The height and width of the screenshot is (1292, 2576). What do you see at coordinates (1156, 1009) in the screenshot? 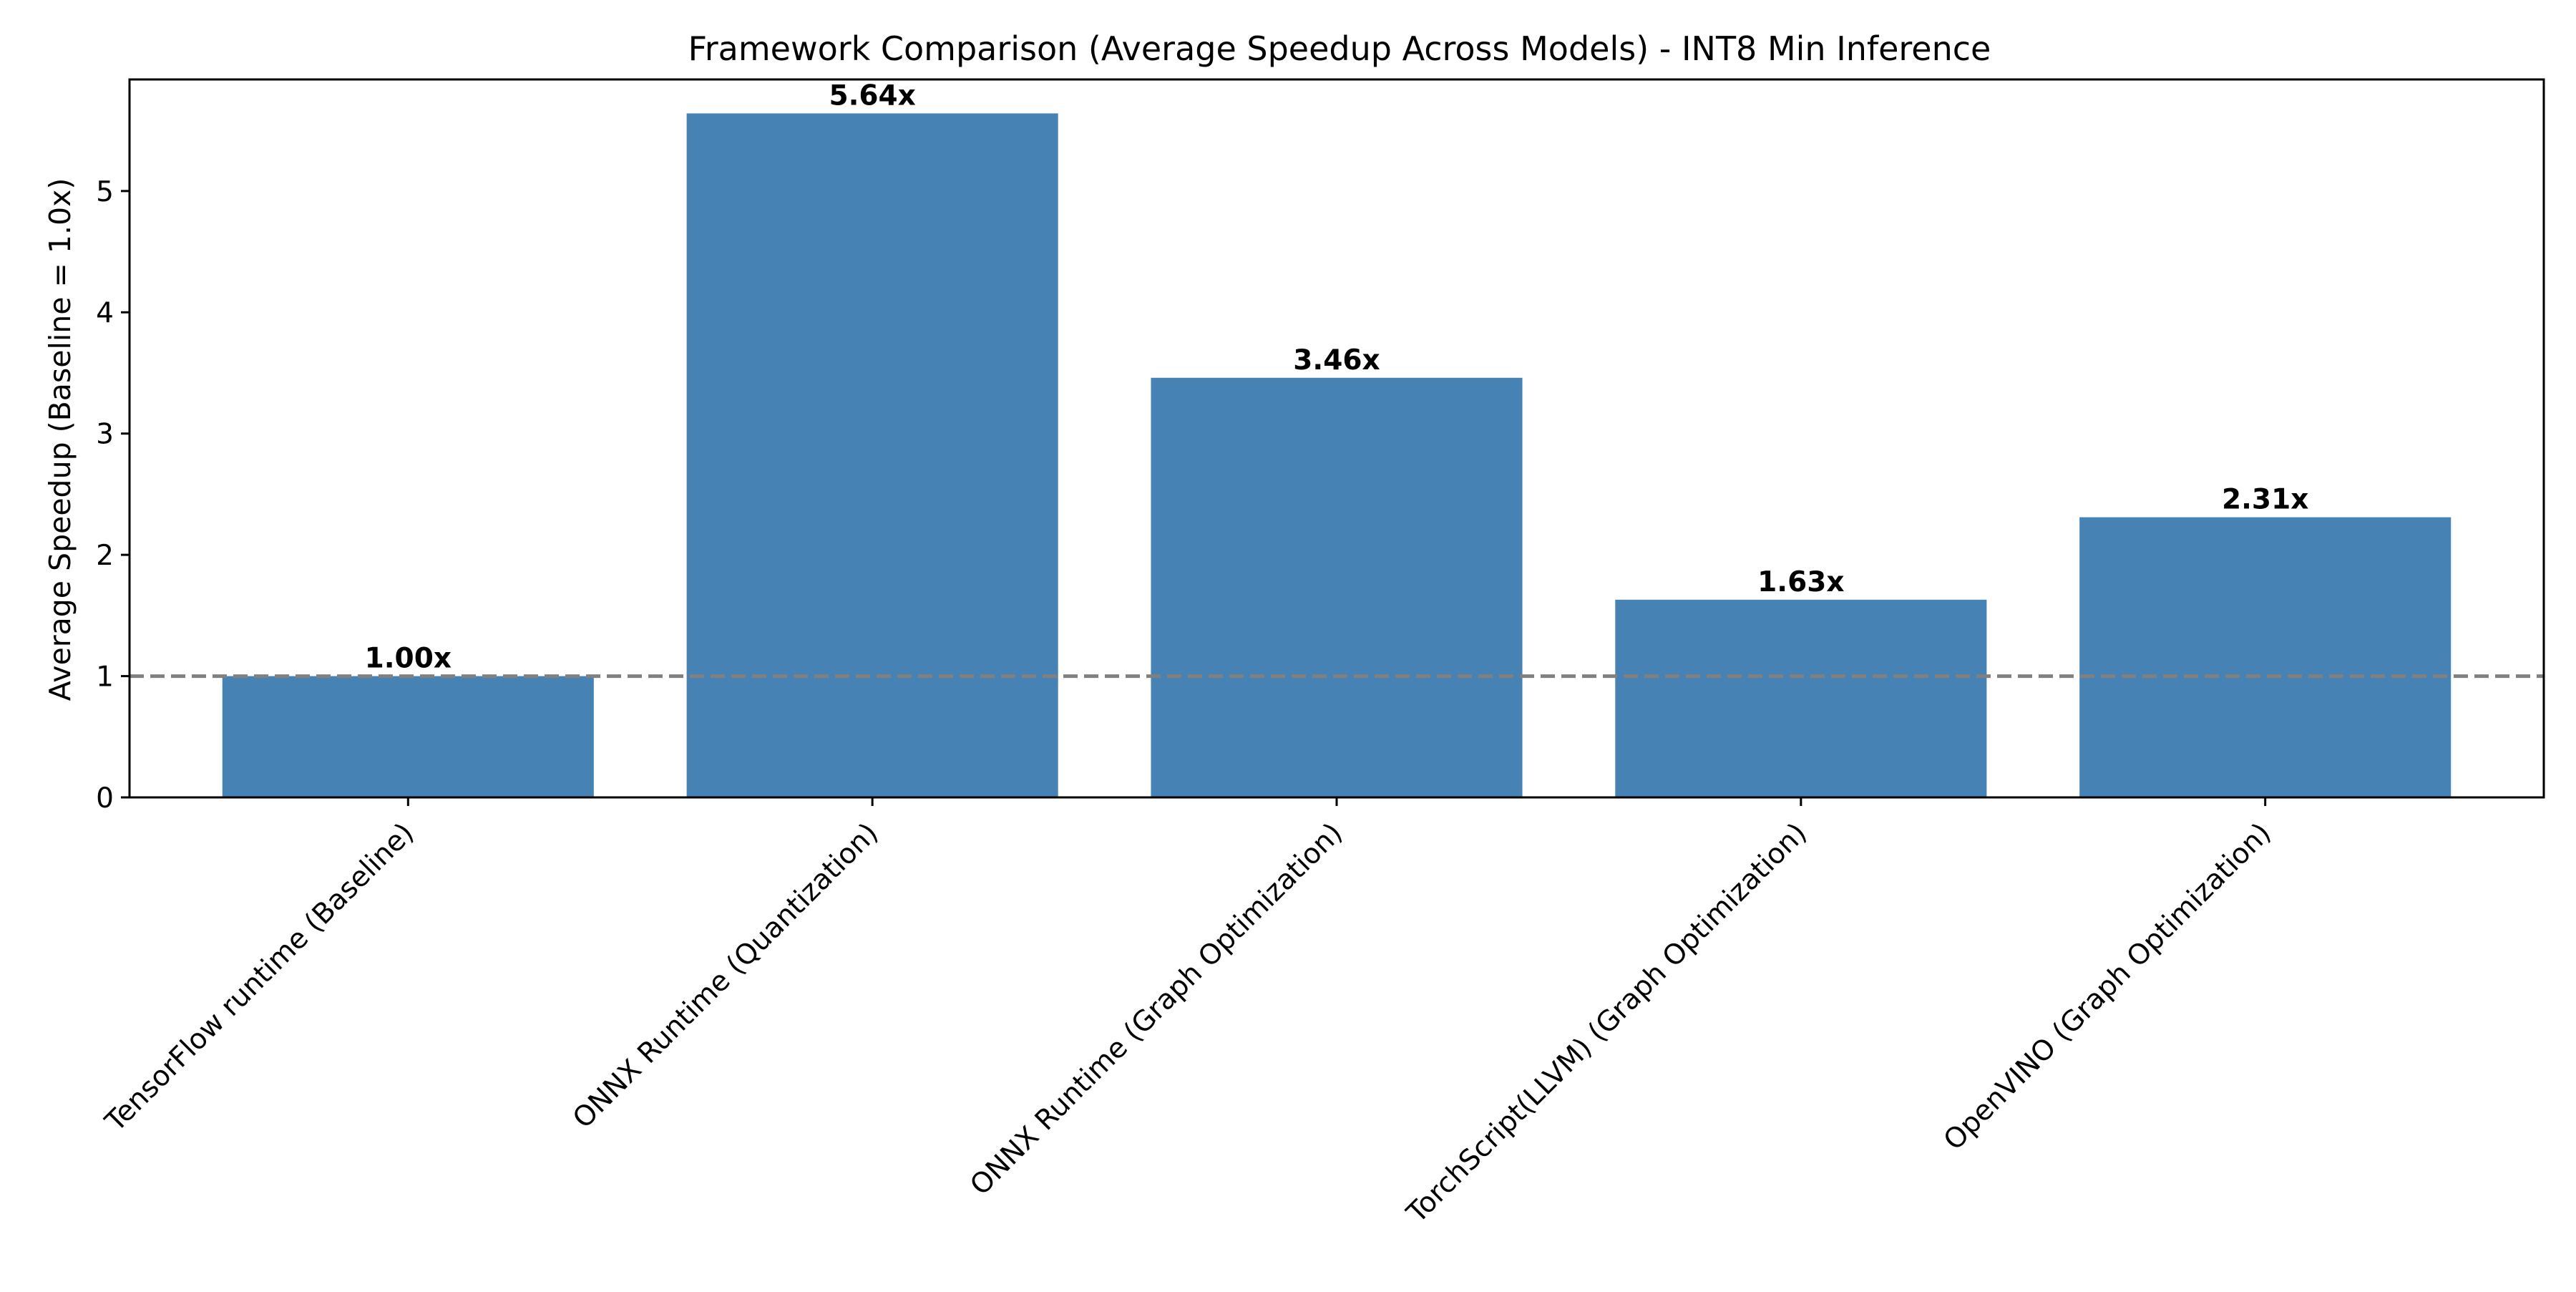
I see `x-tick-label-3: ONNX Runtime (Graph Optimization)` at bounding box center [1156, 1009].